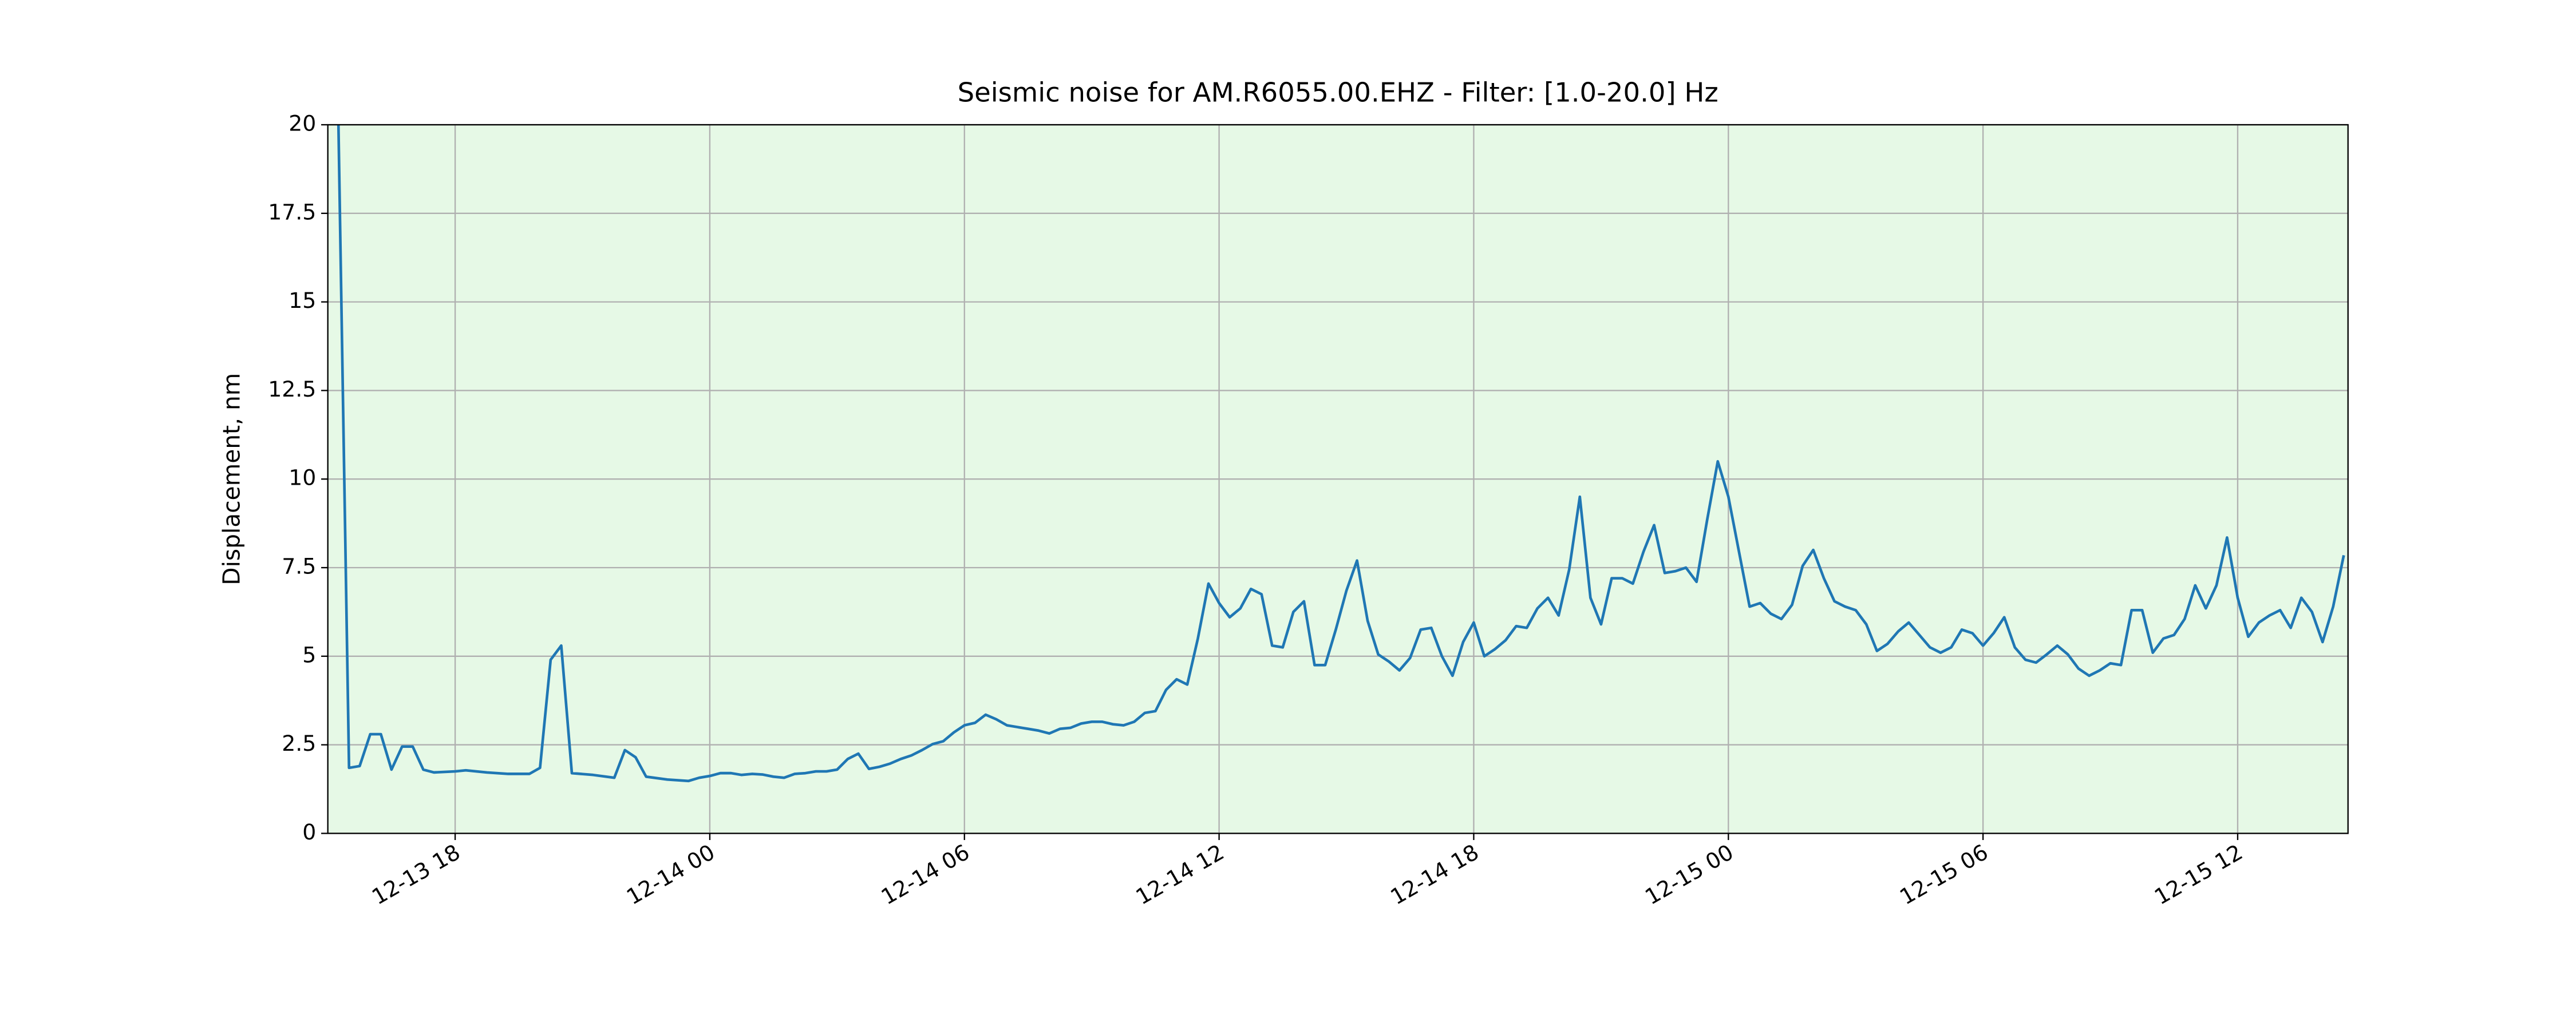 Image resolution: width=2576 pixels, height=1030 pixels. Describe the element at coordinates (232, 479) in the screenshot. I see `y-axis-label: Displacement, nm` at that location.